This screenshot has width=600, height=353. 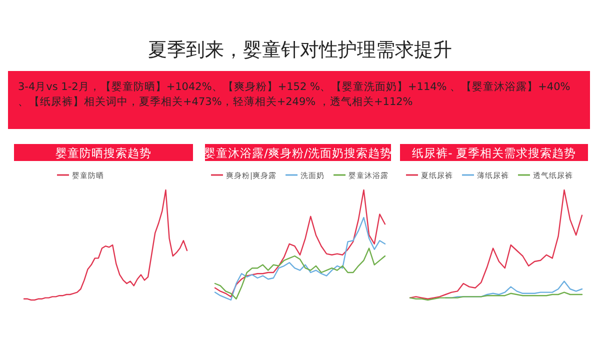 What do you see at coordinates (104, 153) in the screenshot?
I see `chart-title: 婴童防晒搜索趋势` at bounding box center [104, 153].